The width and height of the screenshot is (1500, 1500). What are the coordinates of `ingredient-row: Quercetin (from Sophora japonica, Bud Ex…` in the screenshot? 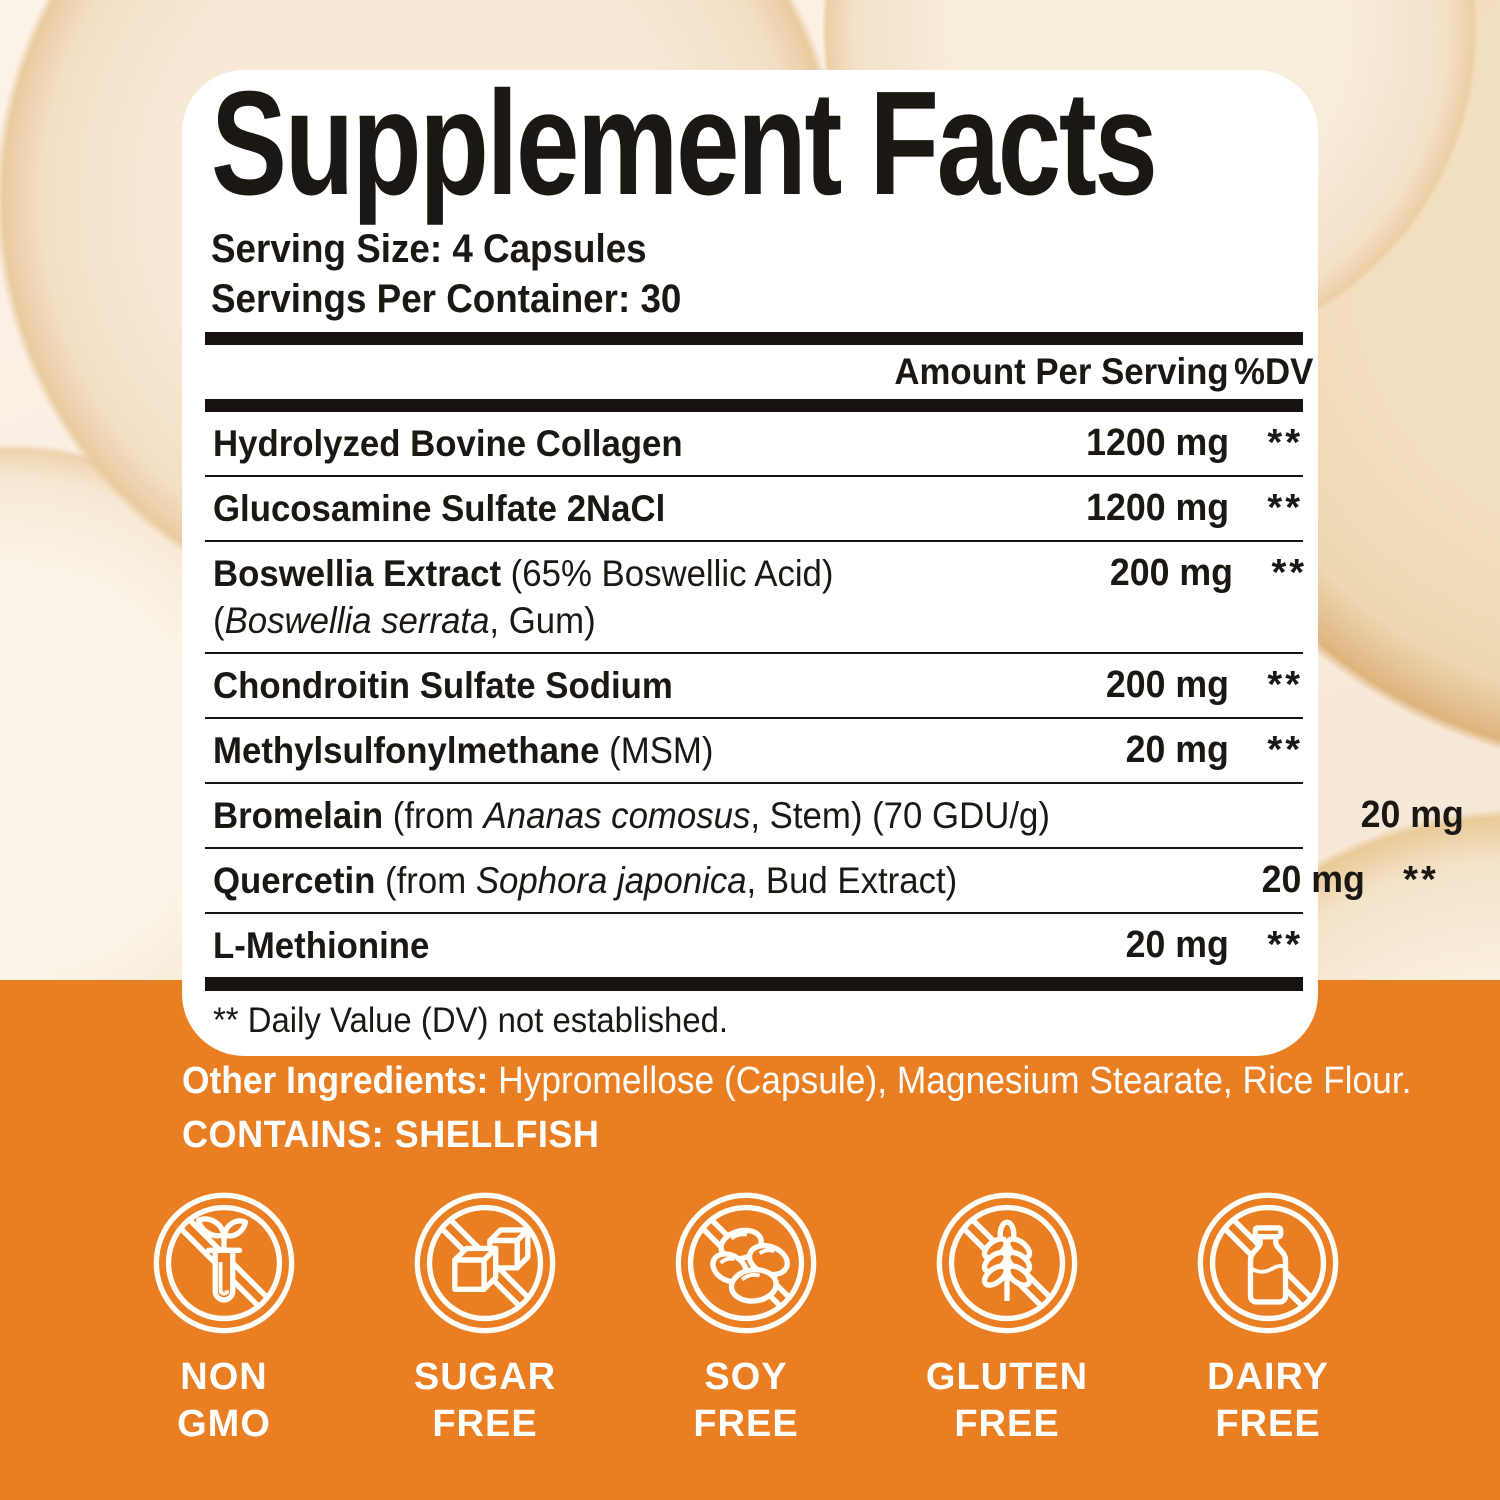 It's located at (820, 879).